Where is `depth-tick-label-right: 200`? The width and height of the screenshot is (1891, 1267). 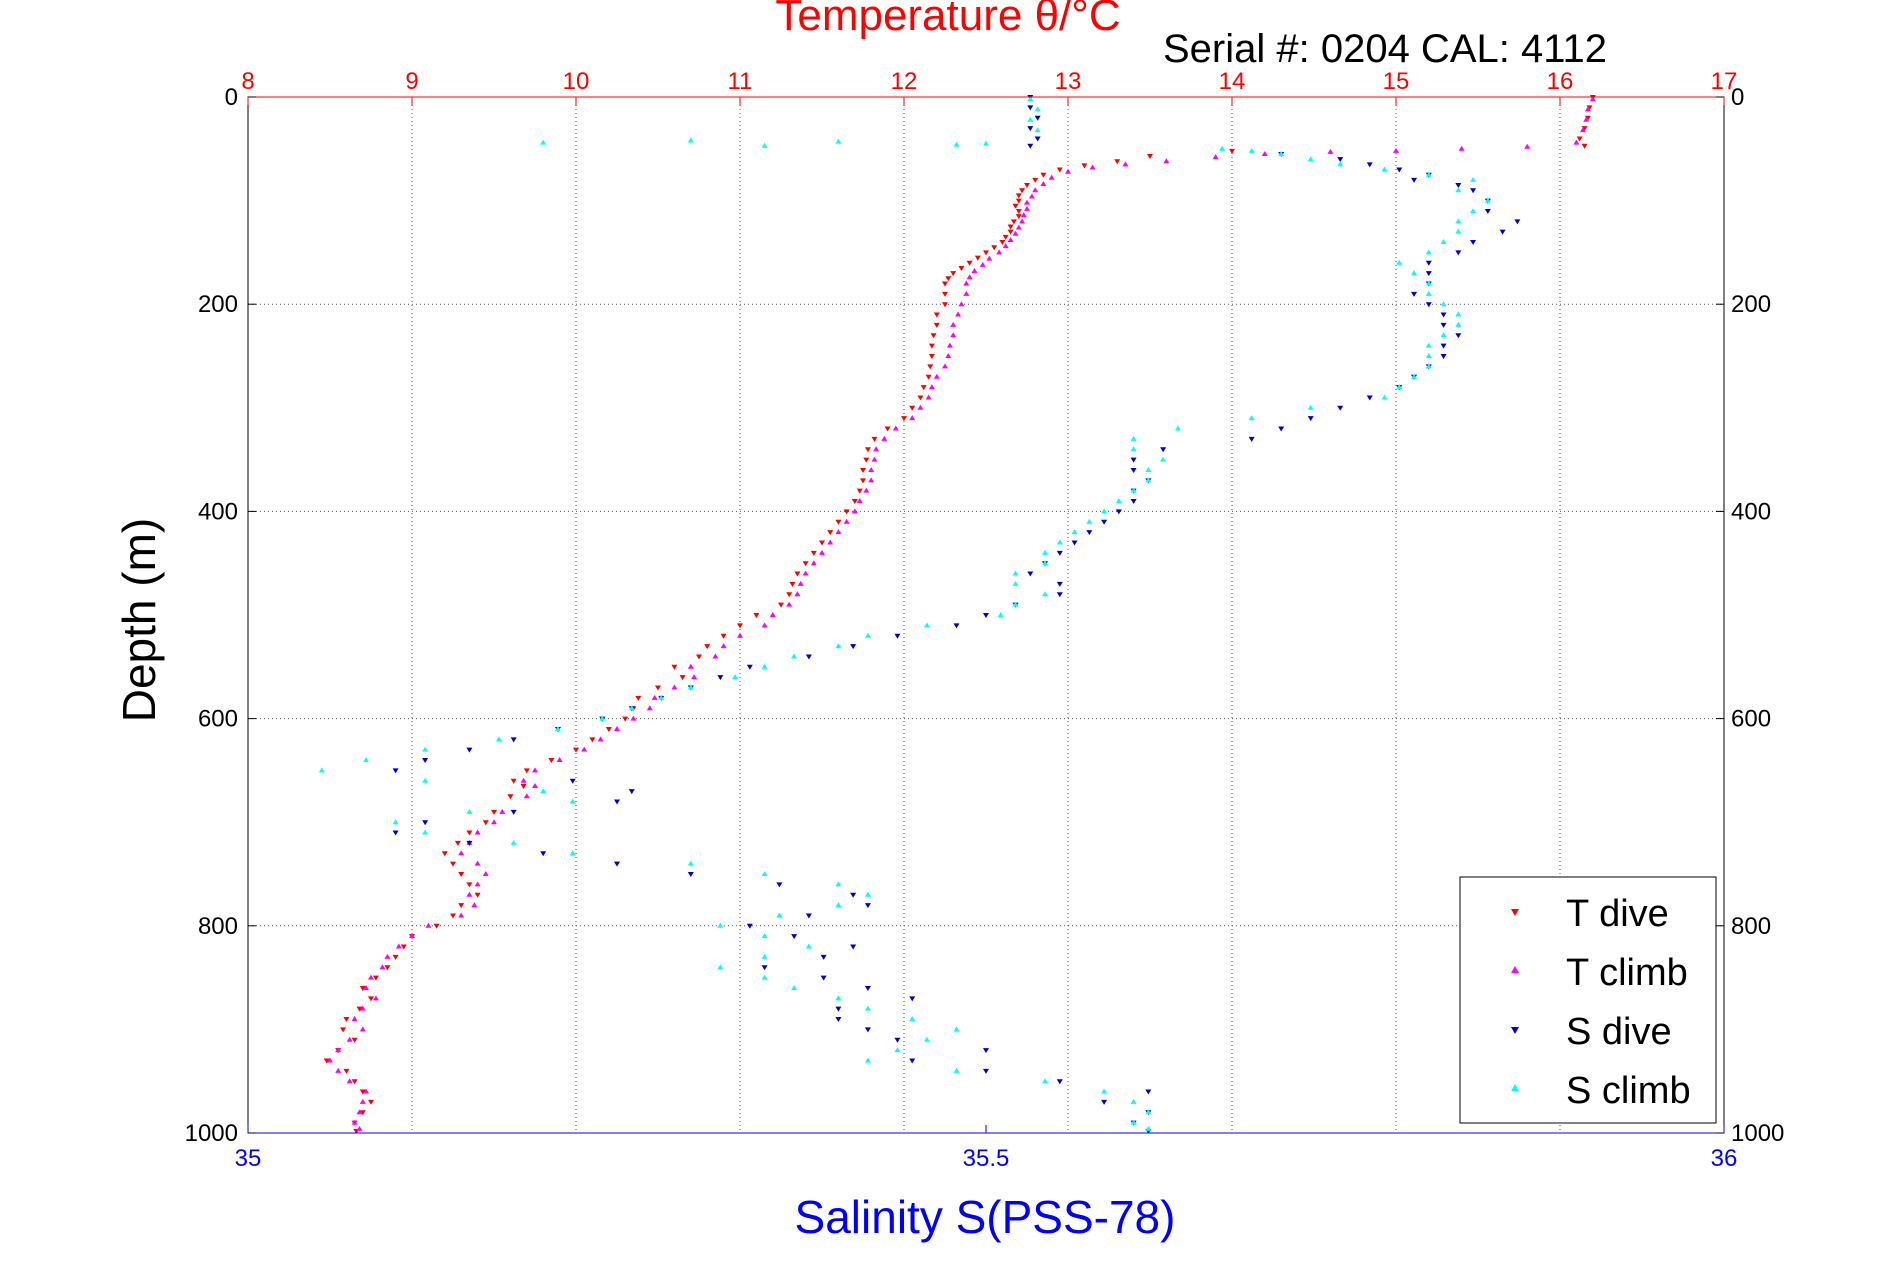 depth-tick-label-right: 200 is located at coordinates (1751, 304).